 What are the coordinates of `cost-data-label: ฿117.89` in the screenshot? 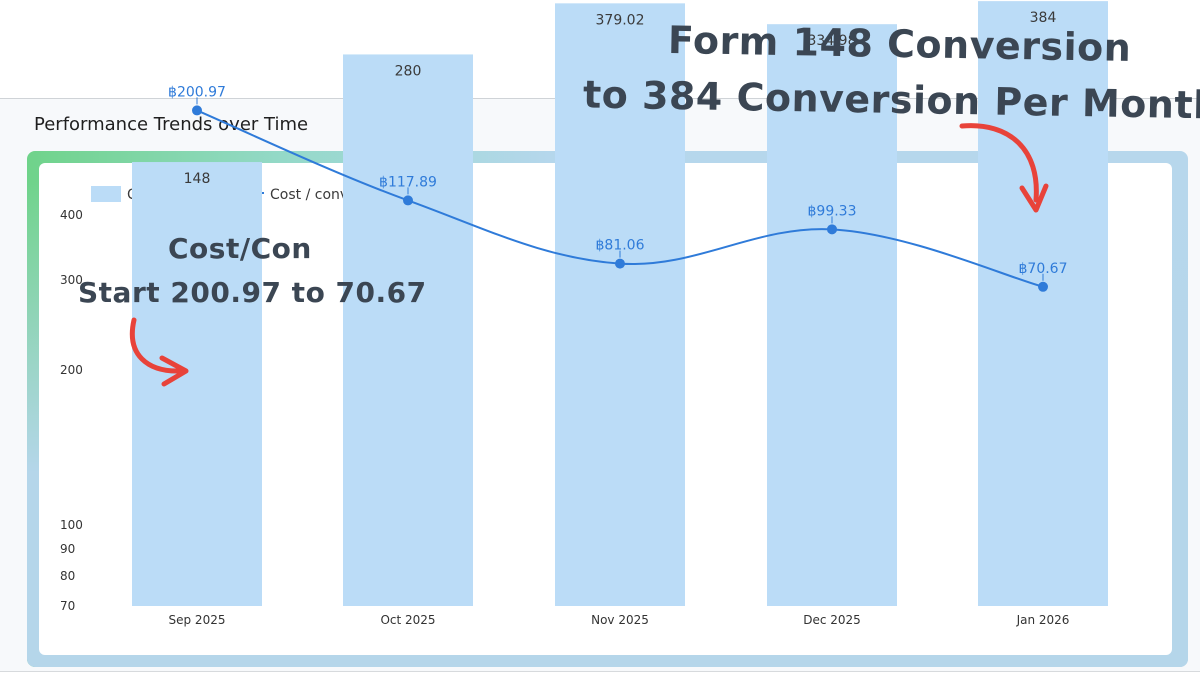 It's located at (408, 182).